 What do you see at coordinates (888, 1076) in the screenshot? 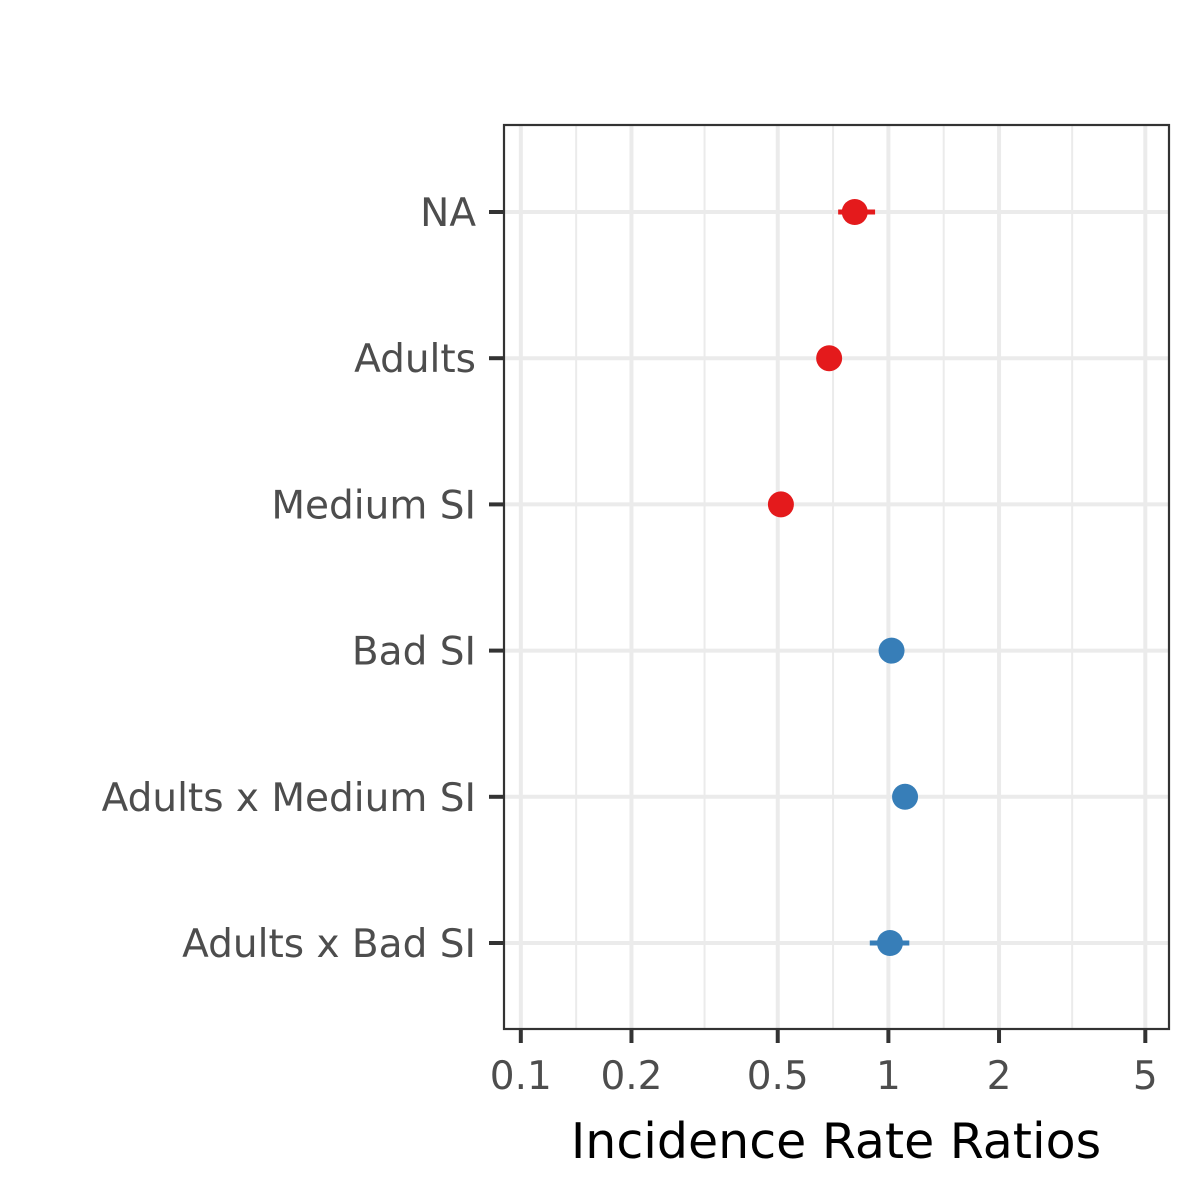
I see `x-tick-label: 1` at bounding box center [888, 1076].